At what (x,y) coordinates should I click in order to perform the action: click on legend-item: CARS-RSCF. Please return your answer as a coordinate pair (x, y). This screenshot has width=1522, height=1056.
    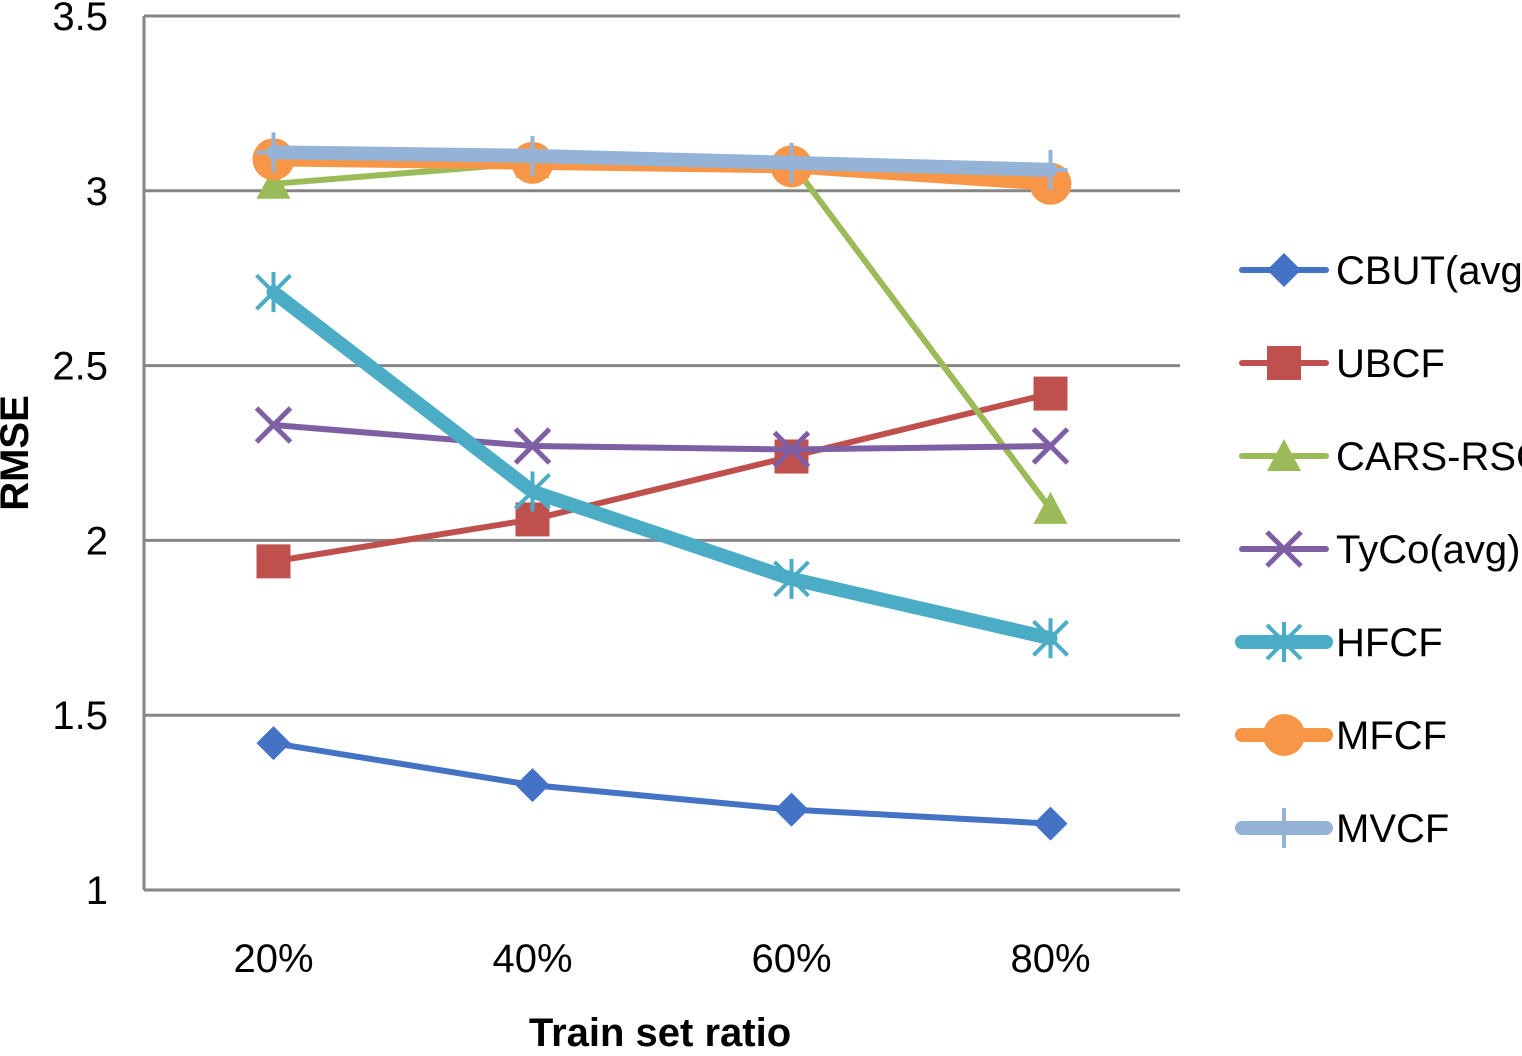
    Looking at the image, I should click on (1380, 457).